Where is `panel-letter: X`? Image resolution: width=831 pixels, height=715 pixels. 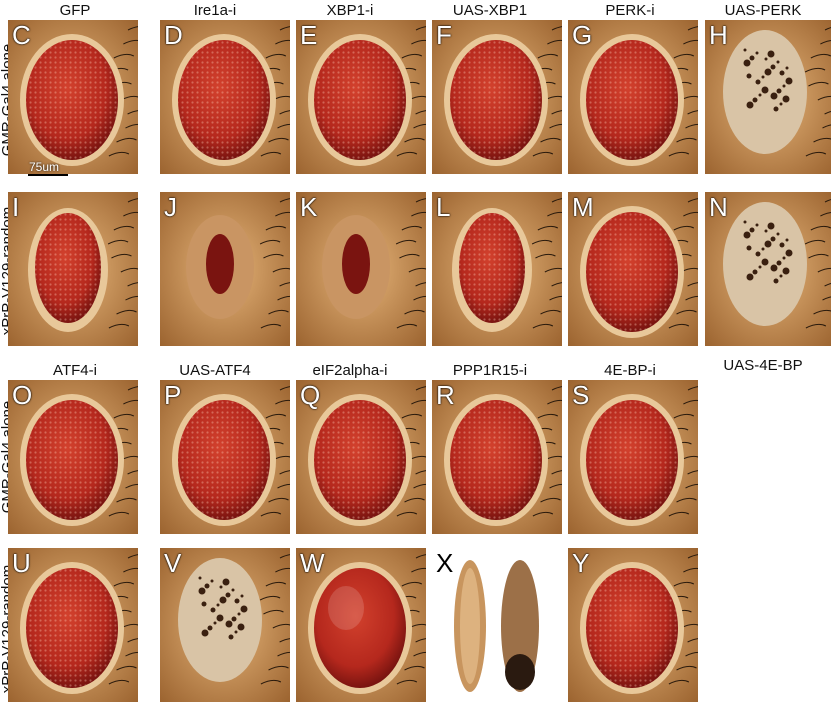 panel-letter: X is located at coordinates (445, 563).